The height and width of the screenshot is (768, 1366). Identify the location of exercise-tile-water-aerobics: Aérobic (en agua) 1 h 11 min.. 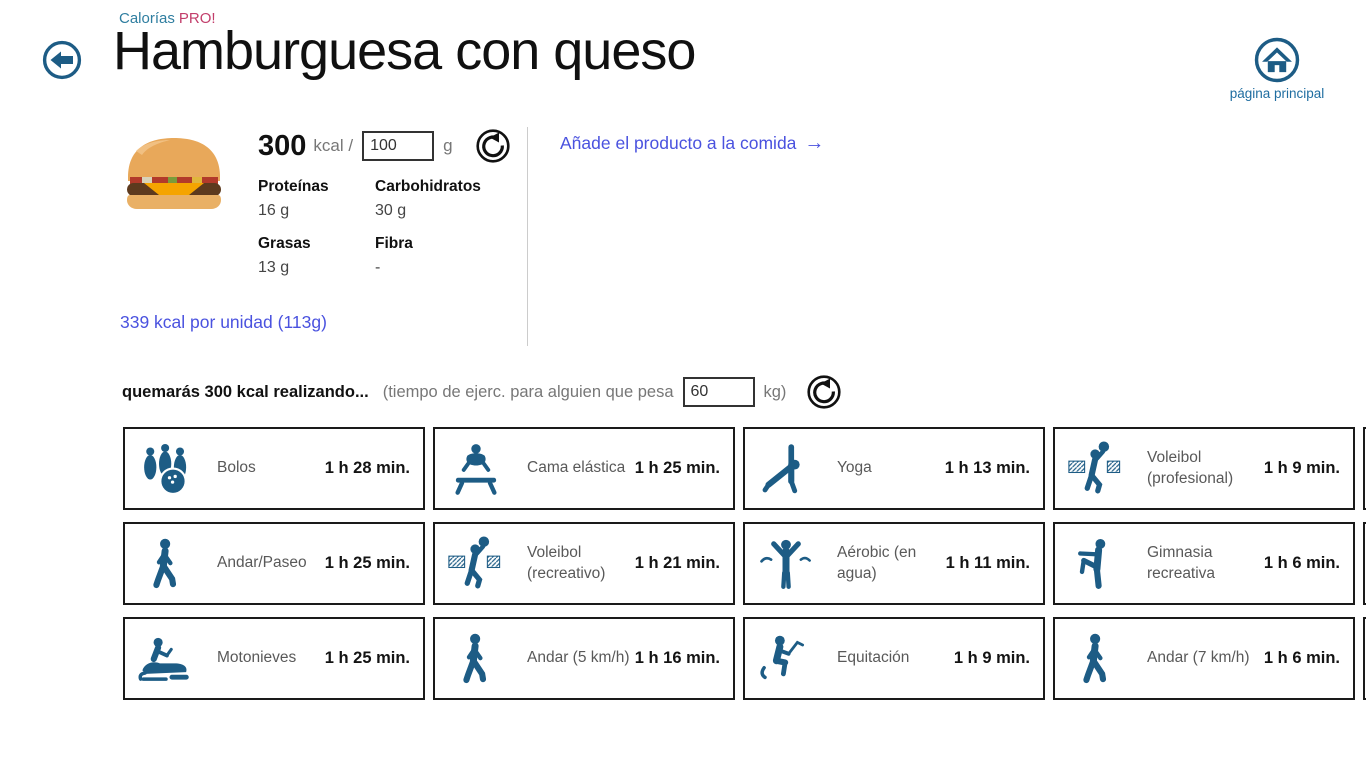
(894, 563).